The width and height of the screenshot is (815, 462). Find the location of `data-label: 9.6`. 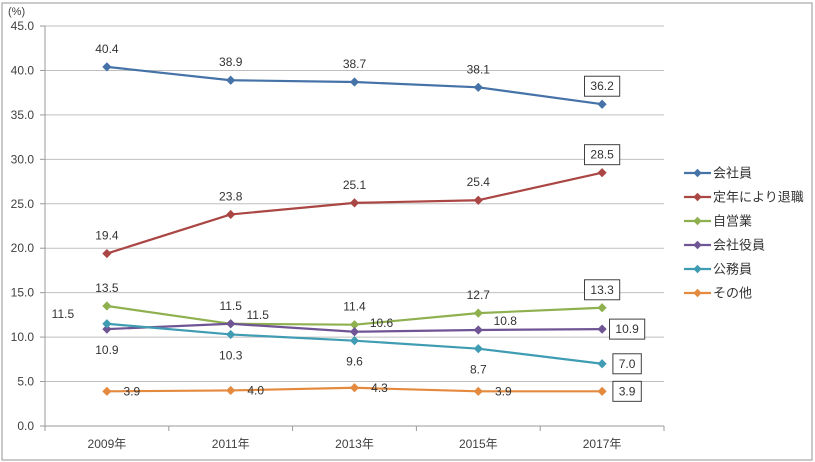

data-label: 9.6 is located at coordinates (354, 362).